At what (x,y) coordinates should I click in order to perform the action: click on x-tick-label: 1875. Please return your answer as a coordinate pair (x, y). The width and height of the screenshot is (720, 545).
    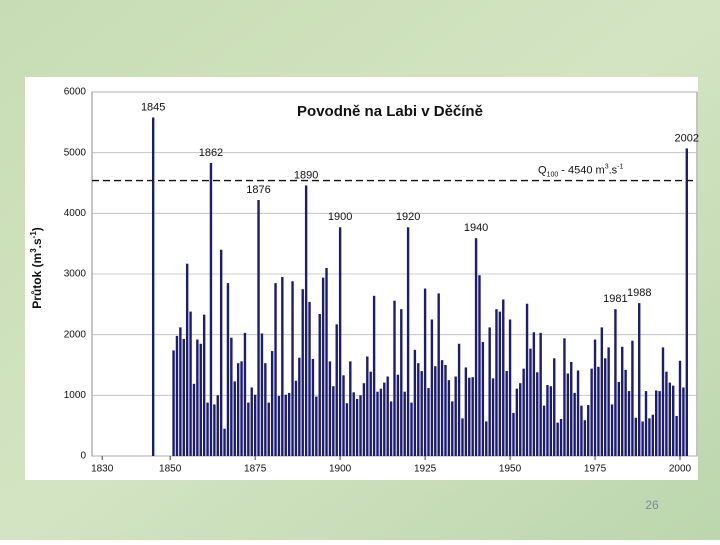
    Looking at the image, I should click on (255, 469).